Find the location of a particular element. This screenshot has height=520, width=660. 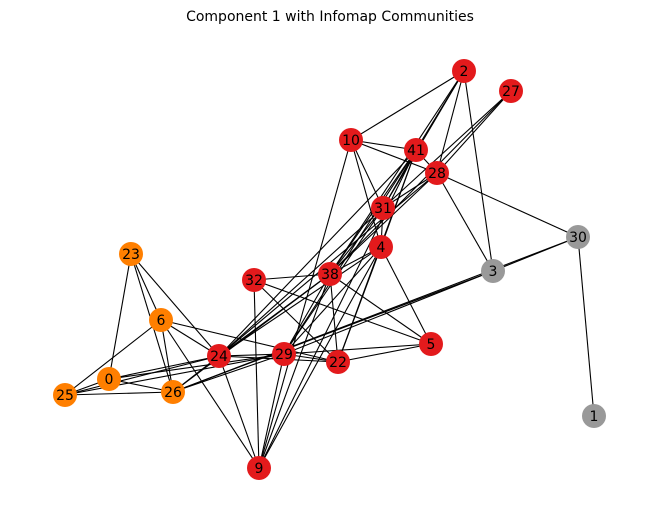

node-label-41: 41 is located at coordinates (416, 151).